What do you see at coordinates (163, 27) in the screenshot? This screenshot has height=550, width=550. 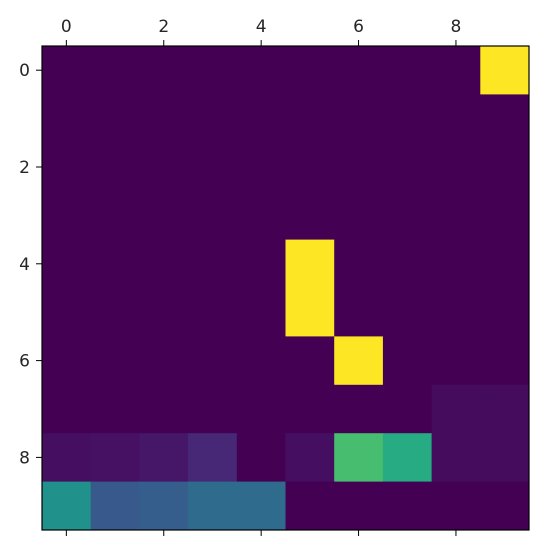 I see `x-tick-label: 2` at bounding box center [163, 27].